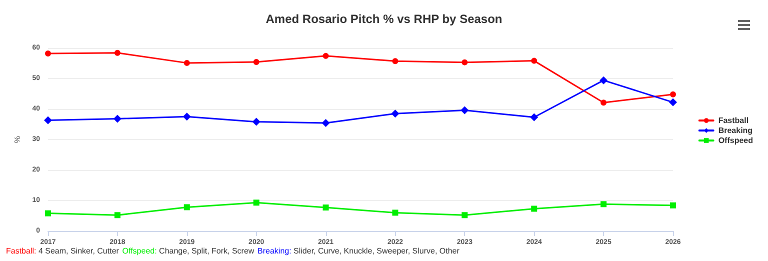 The image size is (768, 261). I want to click on y-axis-title: %, so click(17, 140).